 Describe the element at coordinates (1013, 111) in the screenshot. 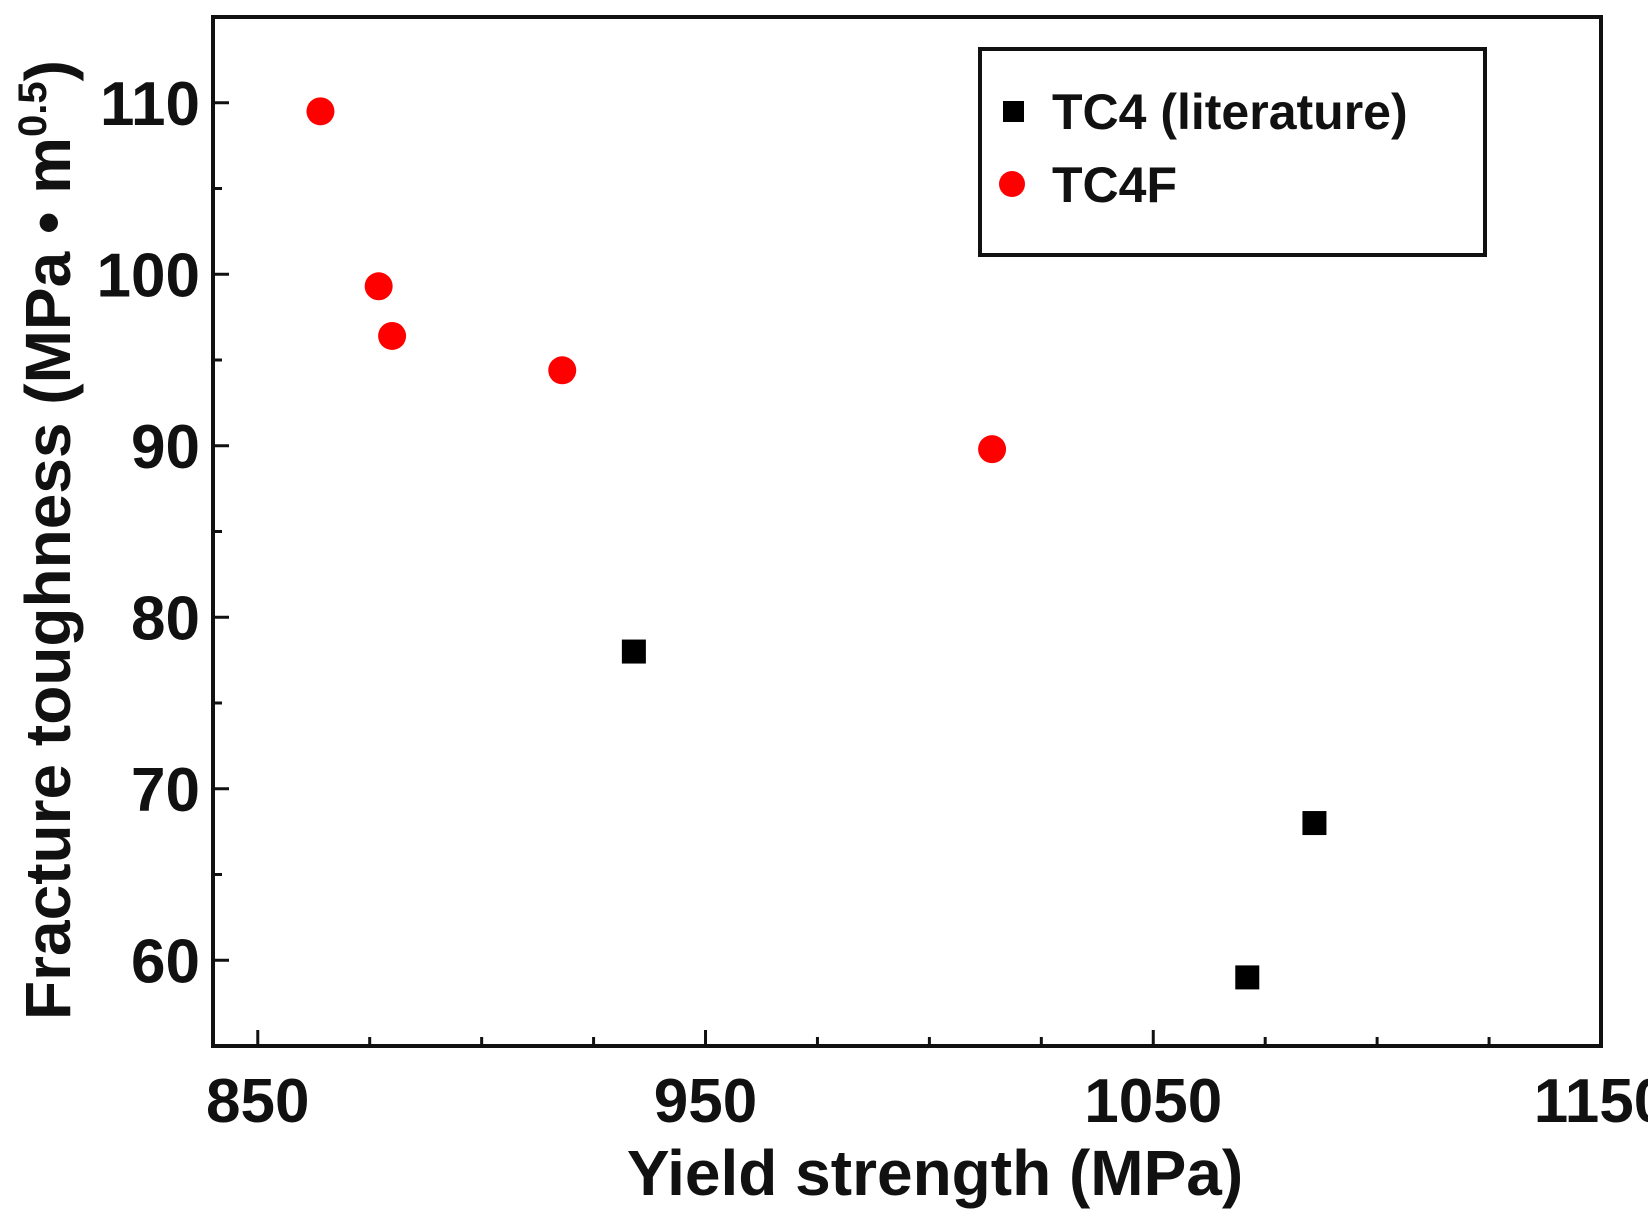

I see `legend-marker-square` at that location.